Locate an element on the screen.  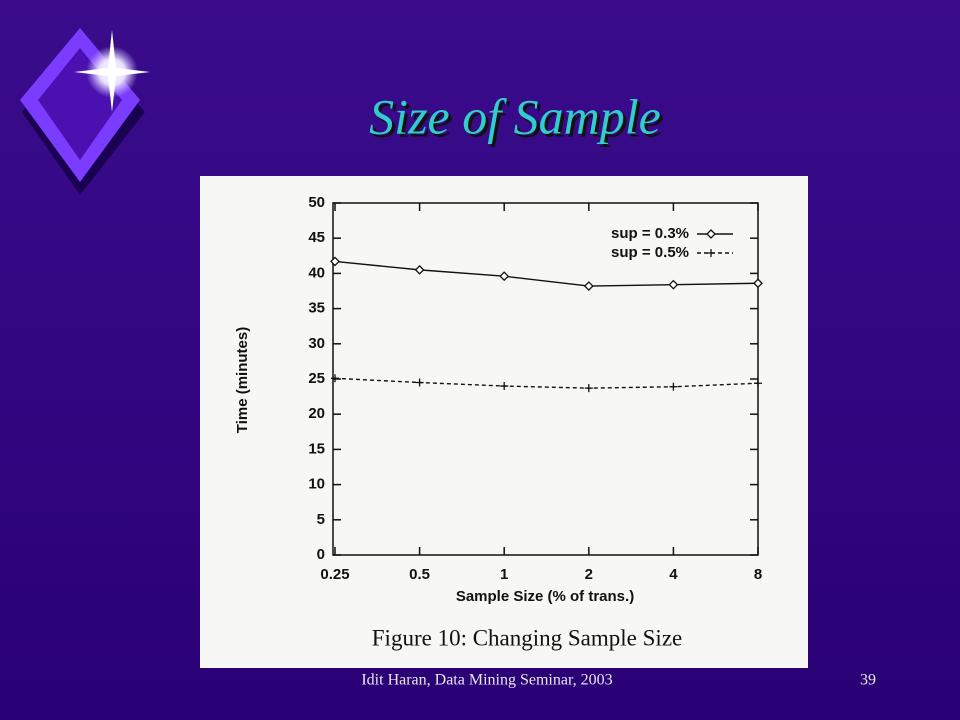
x-tick-label: 4 is located at coordinates (673, 574).